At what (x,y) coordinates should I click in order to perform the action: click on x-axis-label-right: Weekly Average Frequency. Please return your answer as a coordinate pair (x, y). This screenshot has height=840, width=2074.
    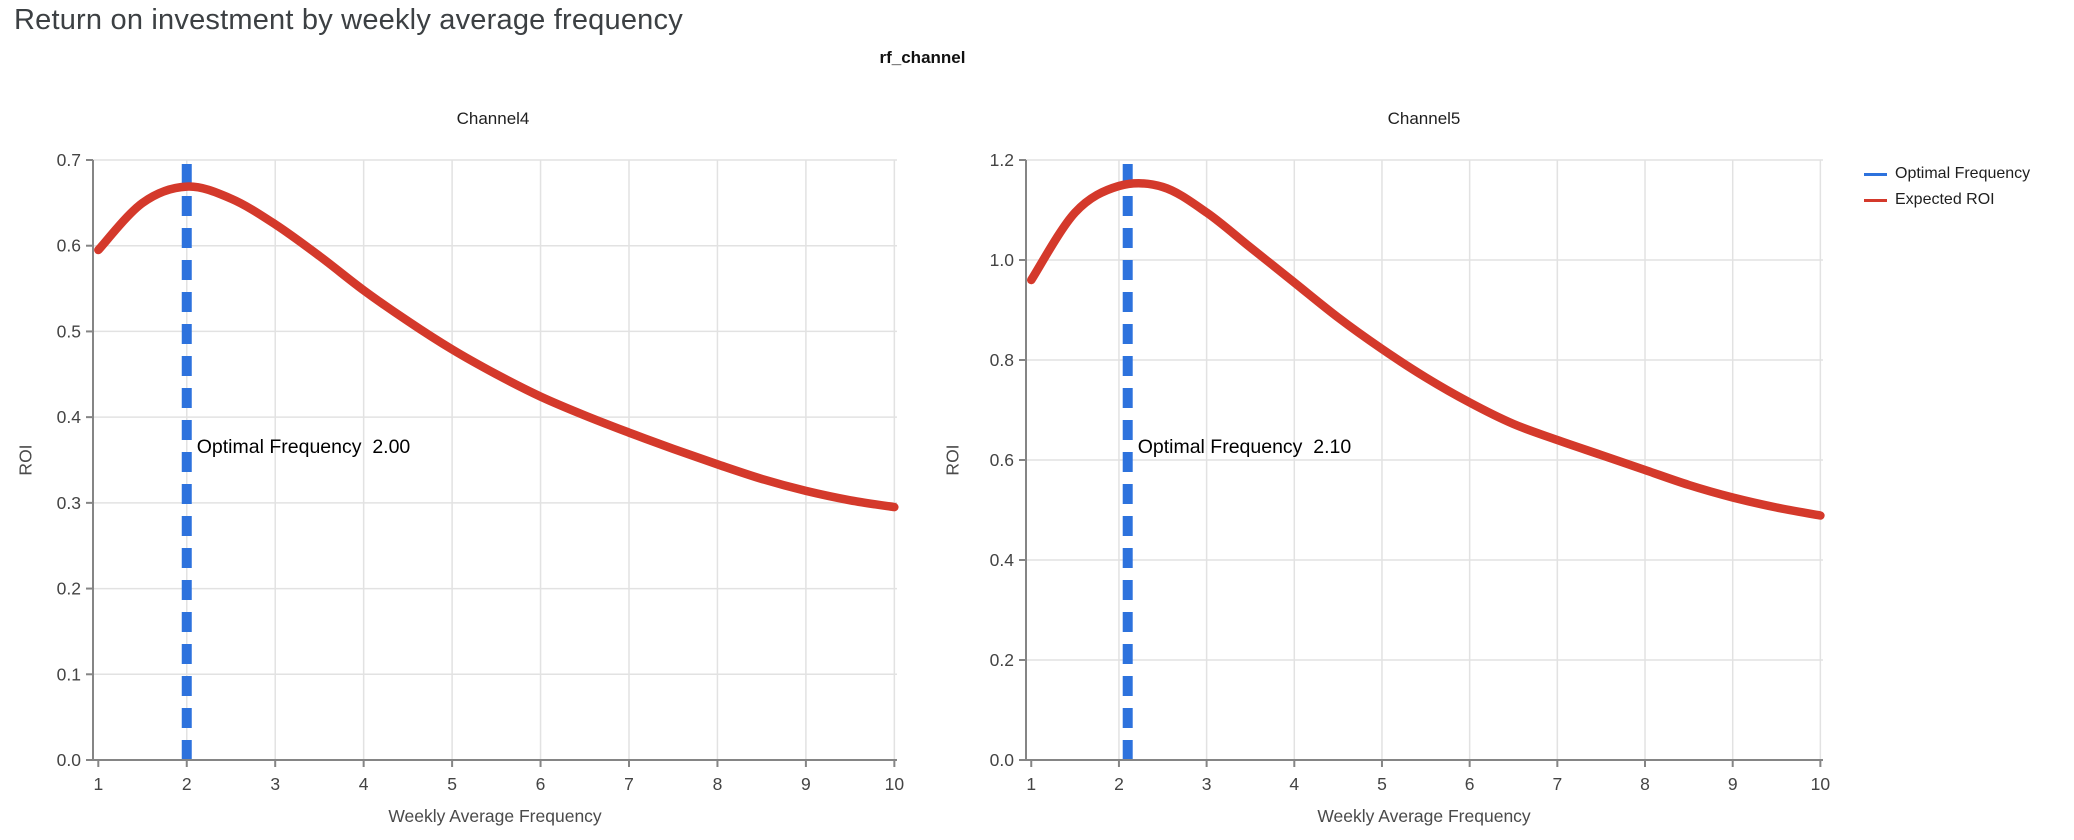
    Looking at the image, I should click on (1424, 816).